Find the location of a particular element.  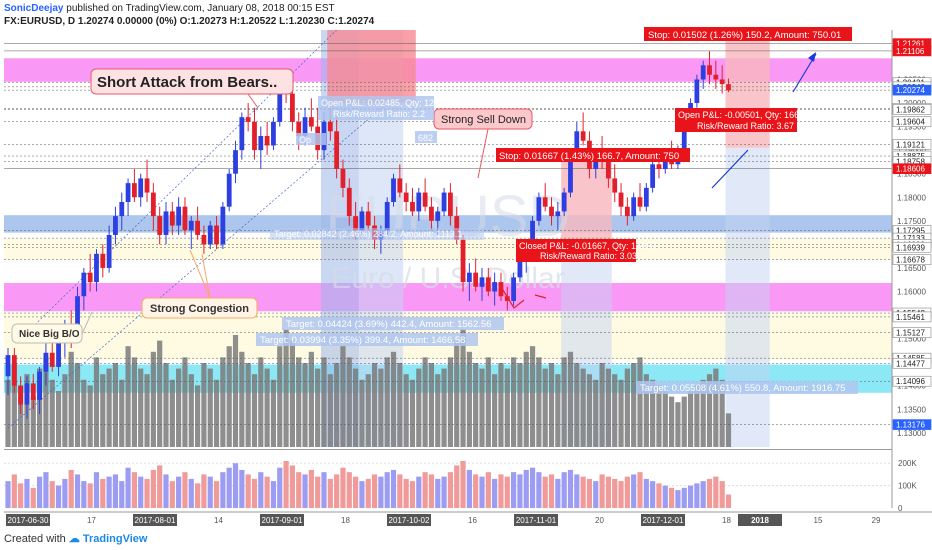

price-label-value: 1.20274 is located at coordinates (910, 90).